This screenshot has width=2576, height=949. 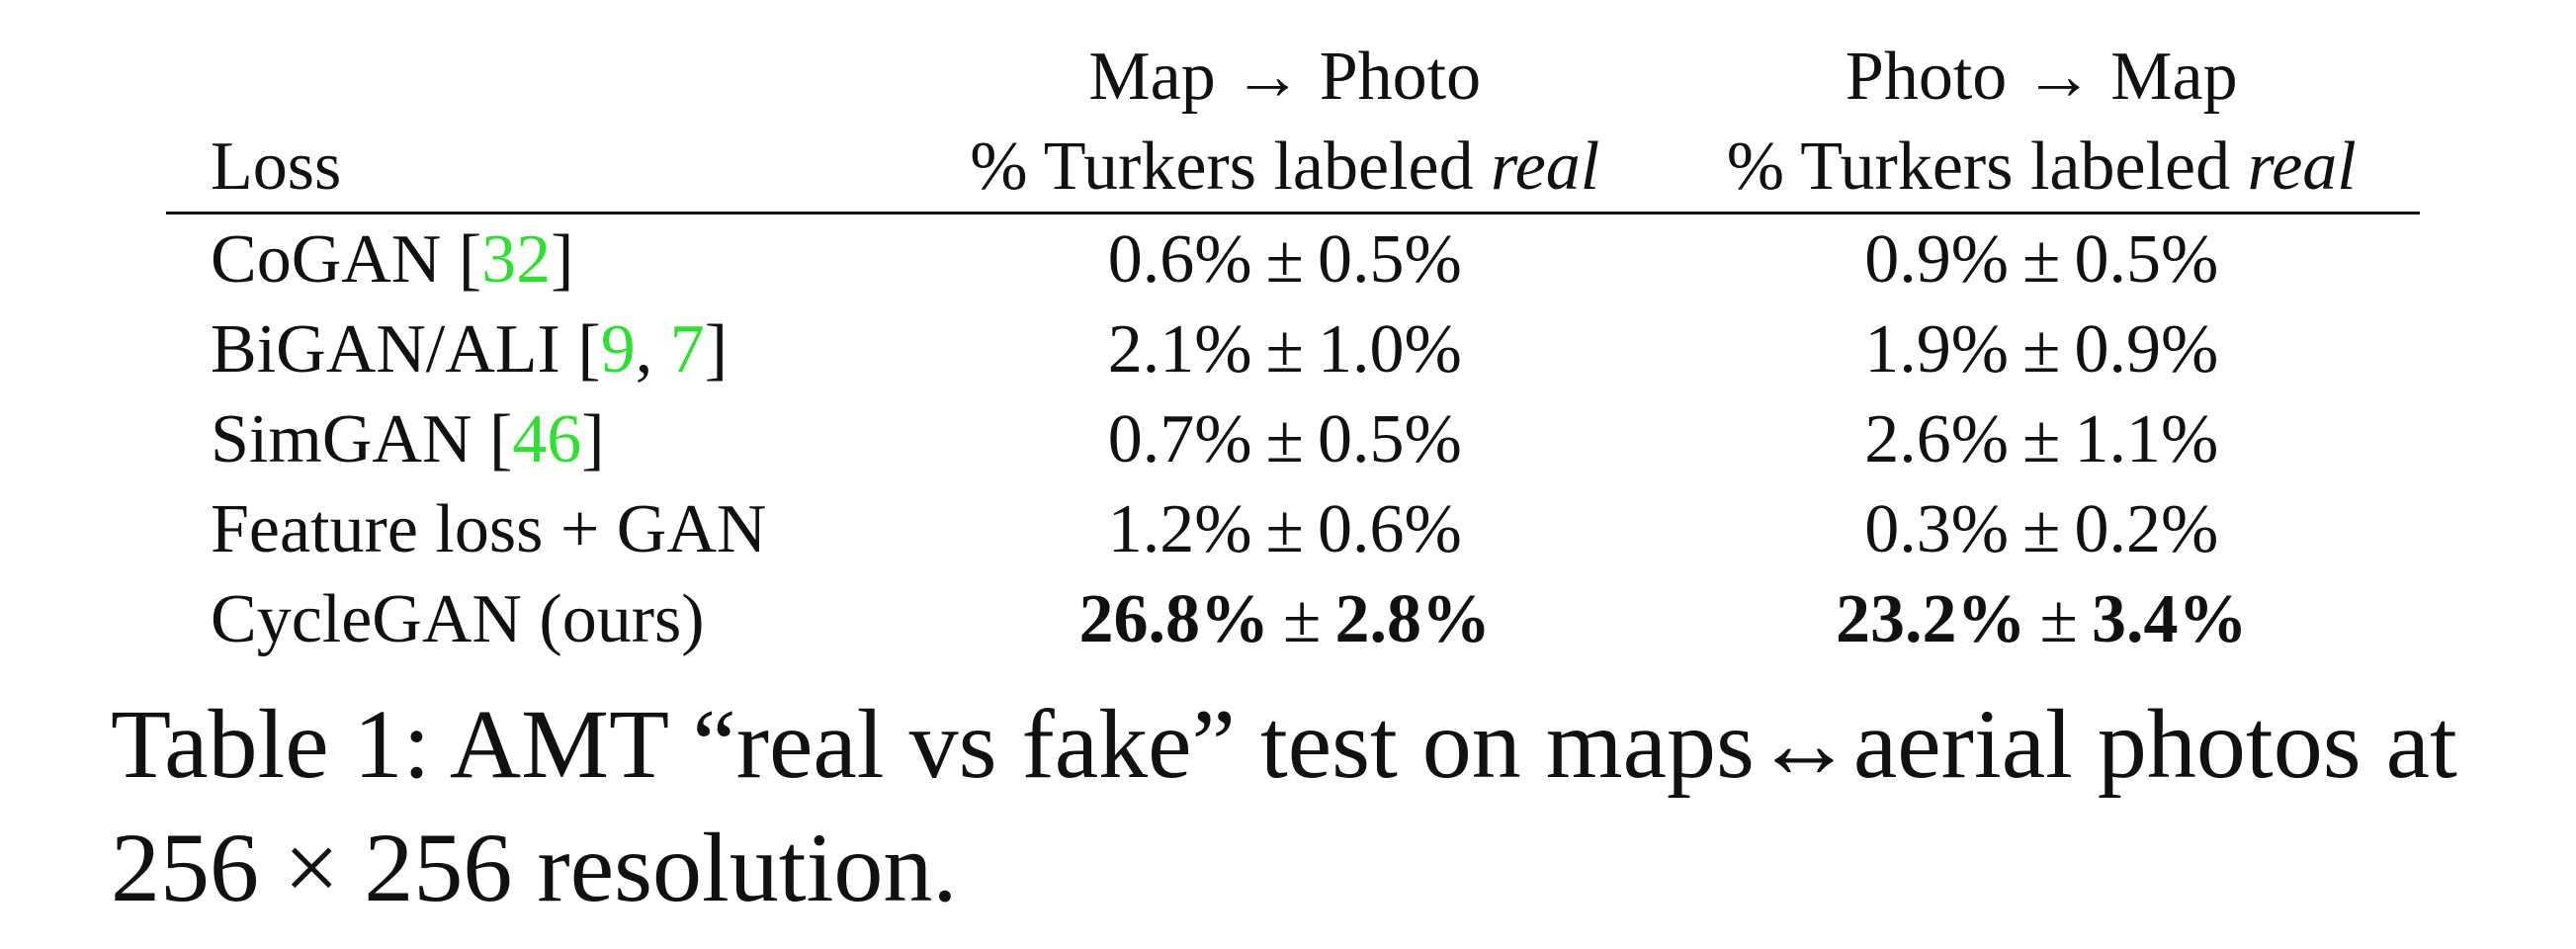 I want to click on score-cell-map-to-photo: 26.8% ±2.8%, so click(x=1284, y=619).